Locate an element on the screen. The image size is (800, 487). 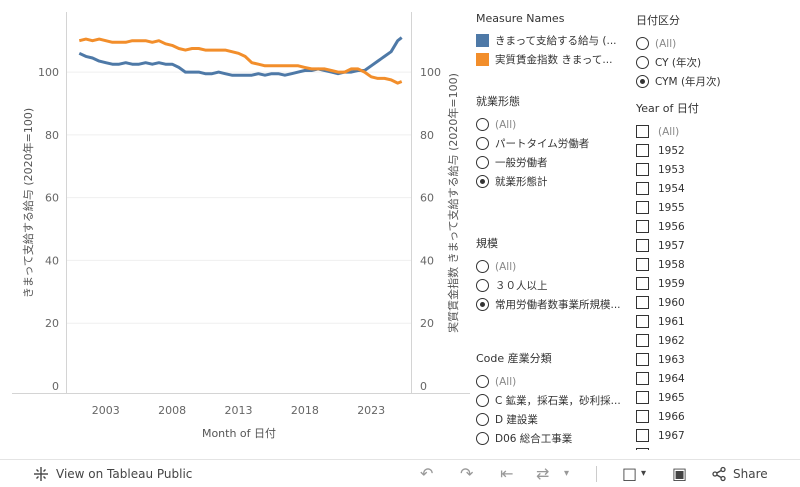
year-option: 1954 is located at coordinates (716, 188).